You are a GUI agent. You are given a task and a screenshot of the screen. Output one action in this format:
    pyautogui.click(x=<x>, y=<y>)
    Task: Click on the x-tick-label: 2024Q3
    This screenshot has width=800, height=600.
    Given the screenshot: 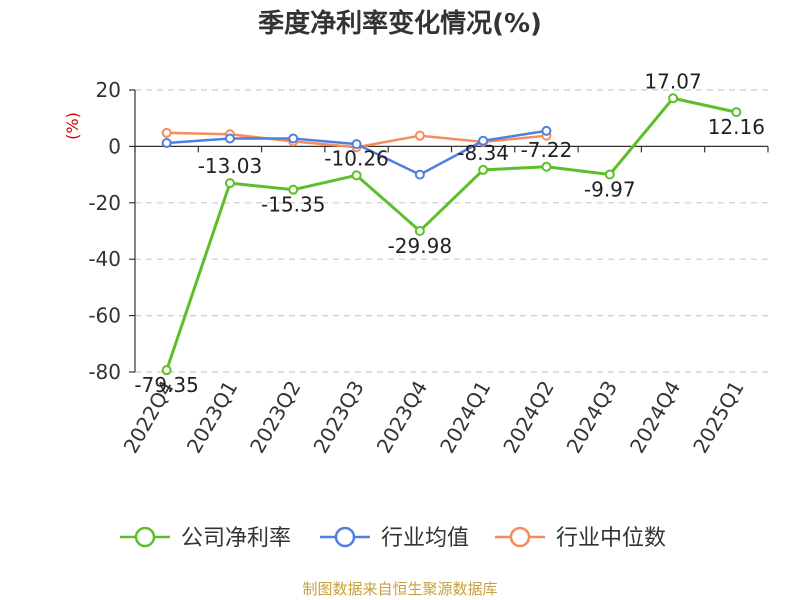 What is the action you would take?
    pyautogui.click(x=592, y=417)
    